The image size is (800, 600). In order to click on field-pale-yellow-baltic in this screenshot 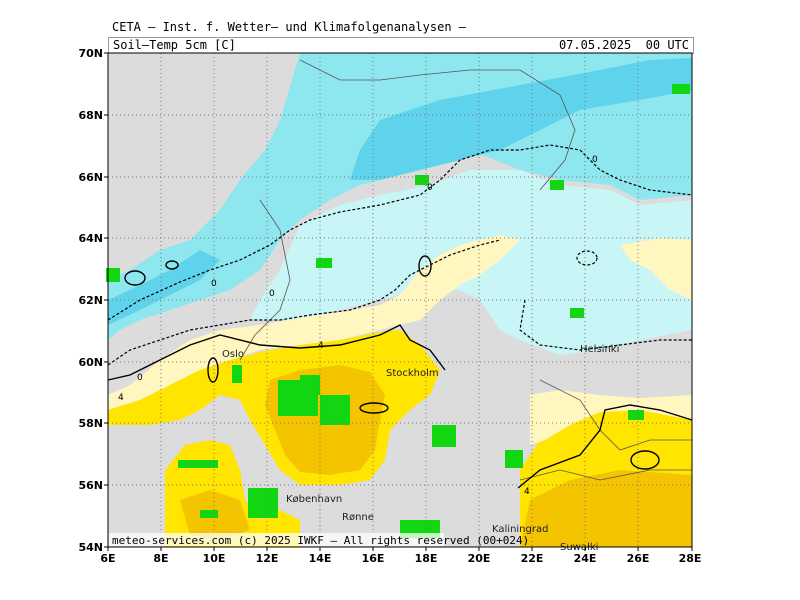, I will do `click(611, 417)`.